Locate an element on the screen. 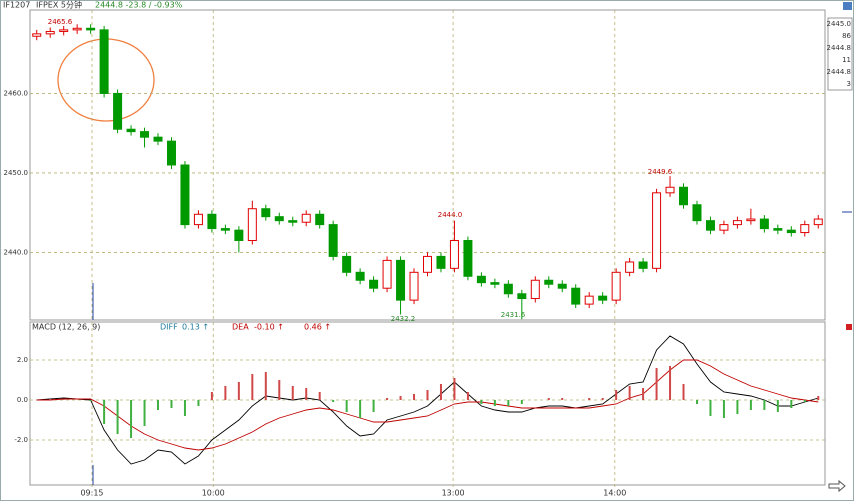  x-tick-label: 09:15 is located at coordinates (91, 493).